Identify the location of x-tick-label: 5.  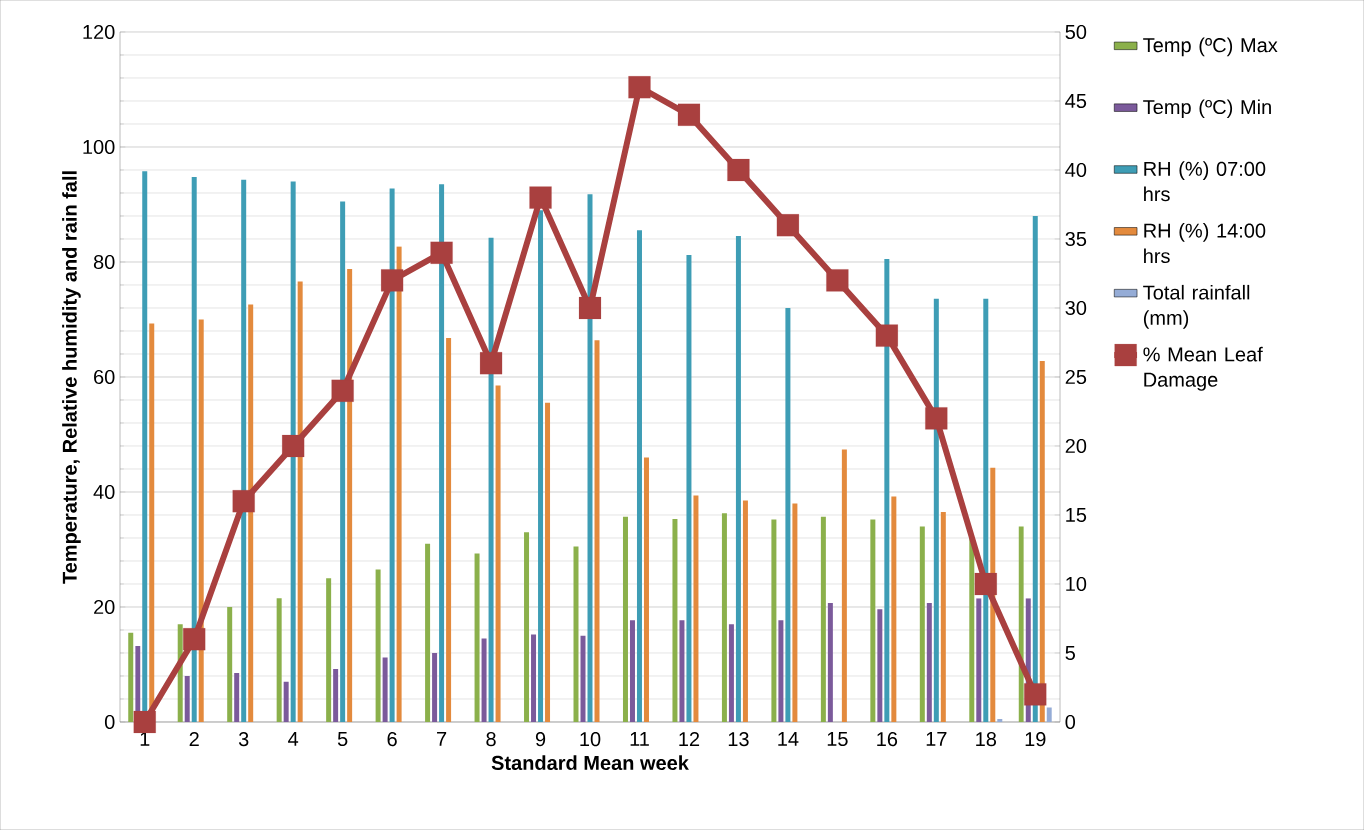
(342, 739).